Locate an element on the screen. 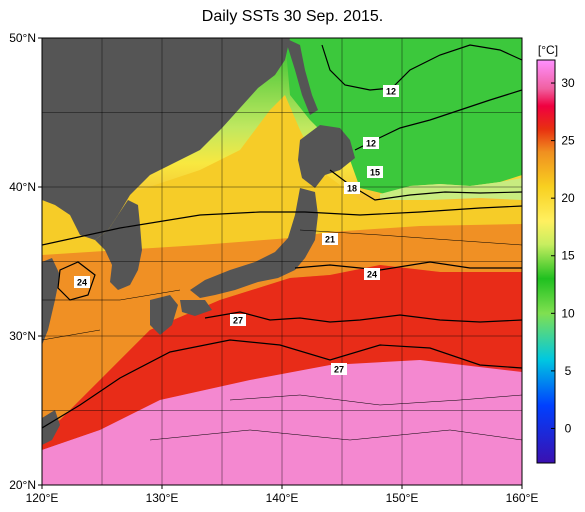  lon-label: 120°E is located at coordinates (42, 498).